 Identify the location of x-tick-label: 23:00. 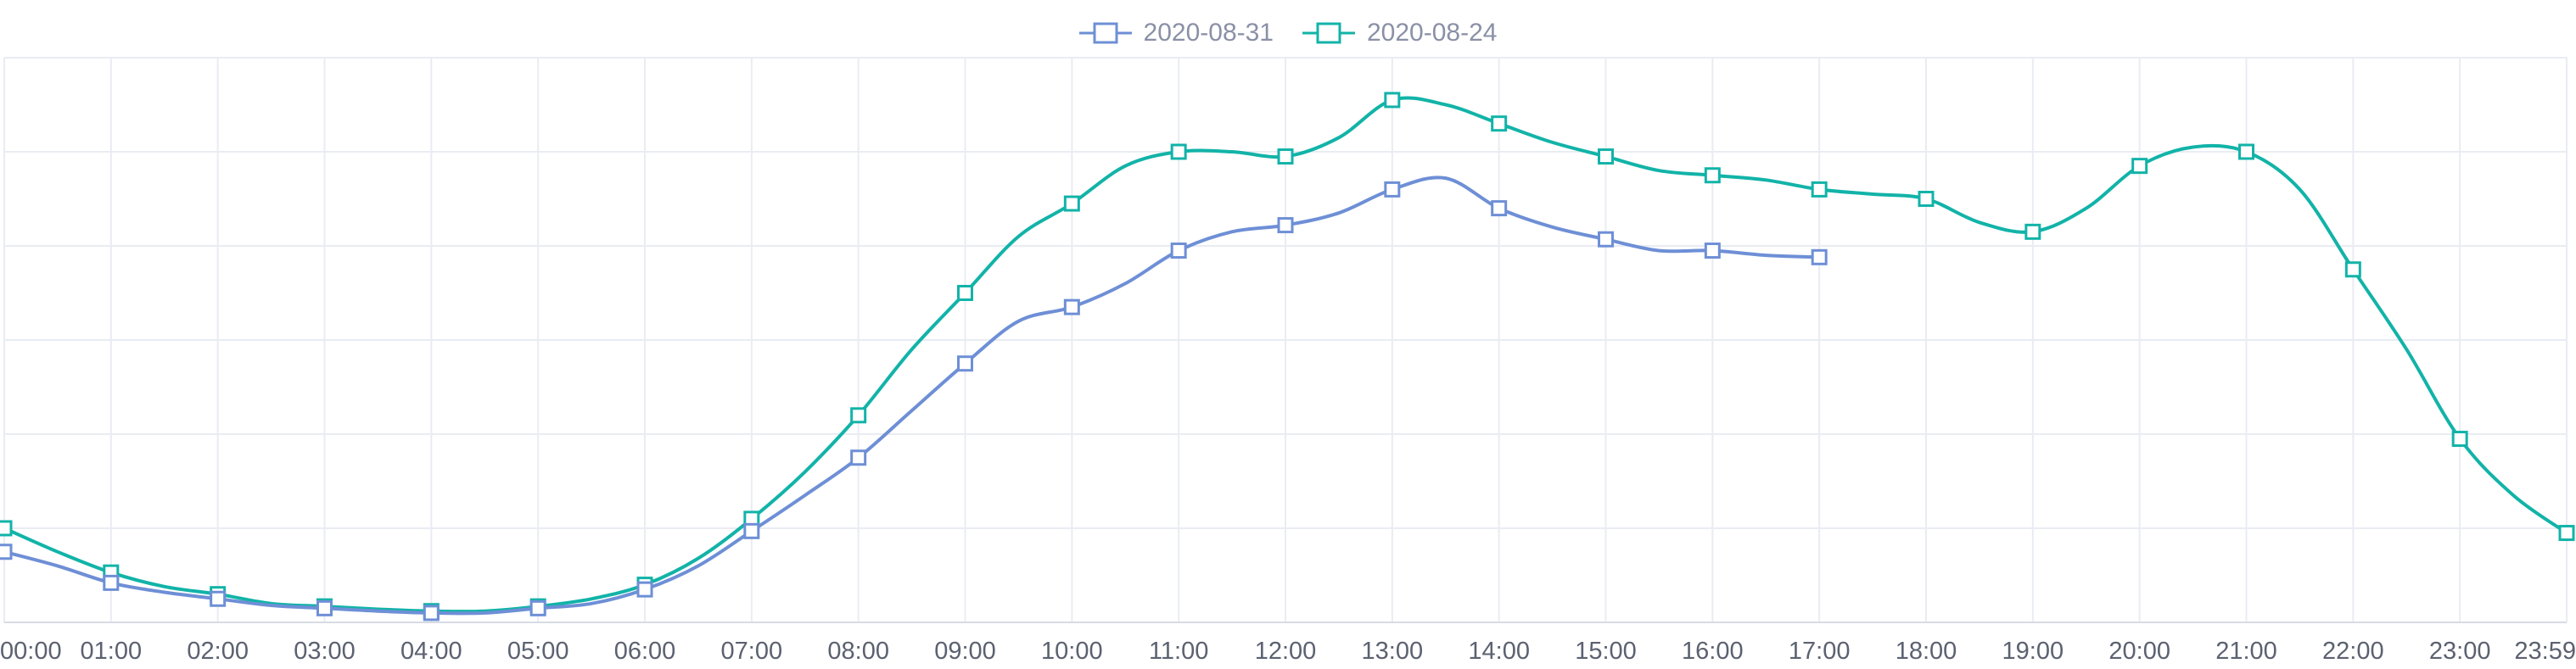
(2460, 652).